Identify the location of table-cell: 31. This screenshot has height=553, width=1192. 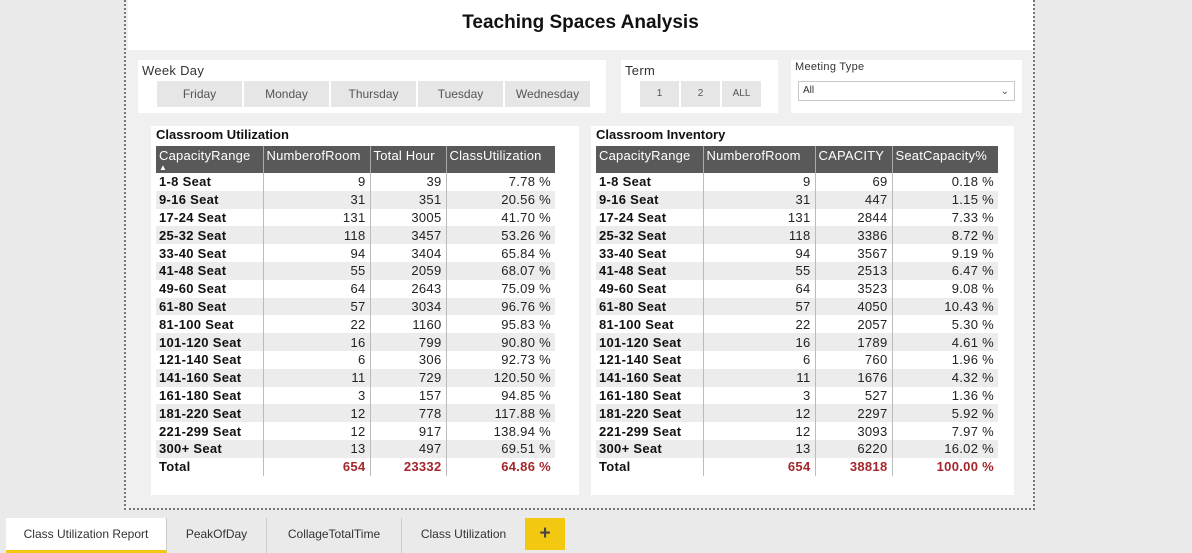
(759, 199).